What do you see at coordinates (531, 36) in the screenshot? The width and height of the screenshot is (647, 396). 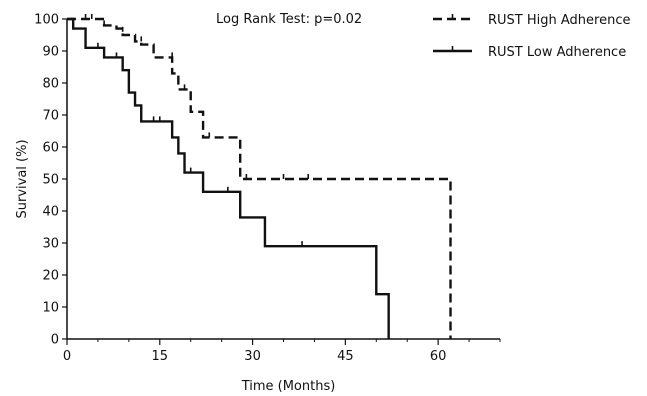 I see `legend: RUST High Adherence RUST Low Adherence` at bounding box center [531, 36].